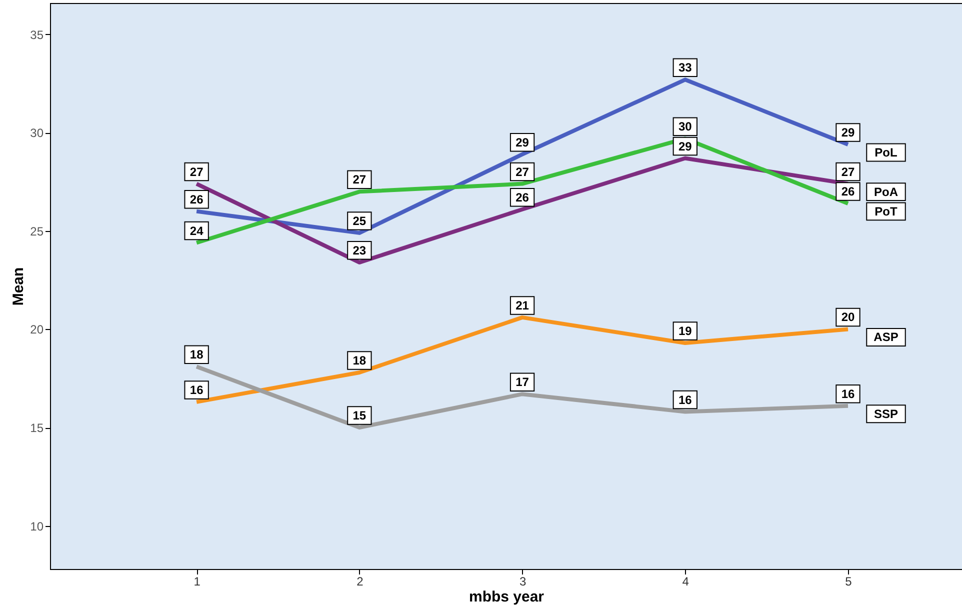  I want to click on y-axis-title: Mean, so click(19, 286).